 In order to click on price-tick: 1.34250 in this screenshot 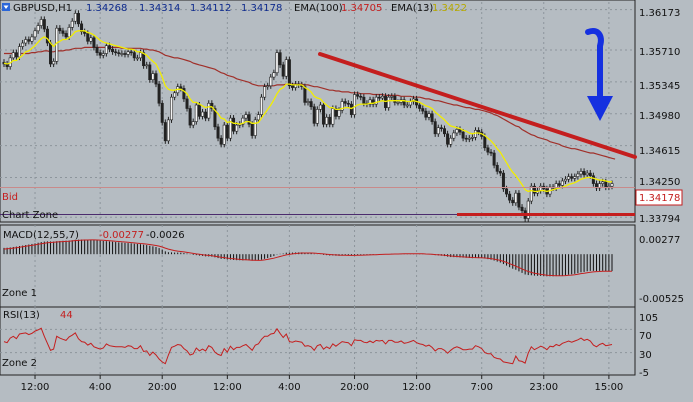, I will do `click(659, 182)`.